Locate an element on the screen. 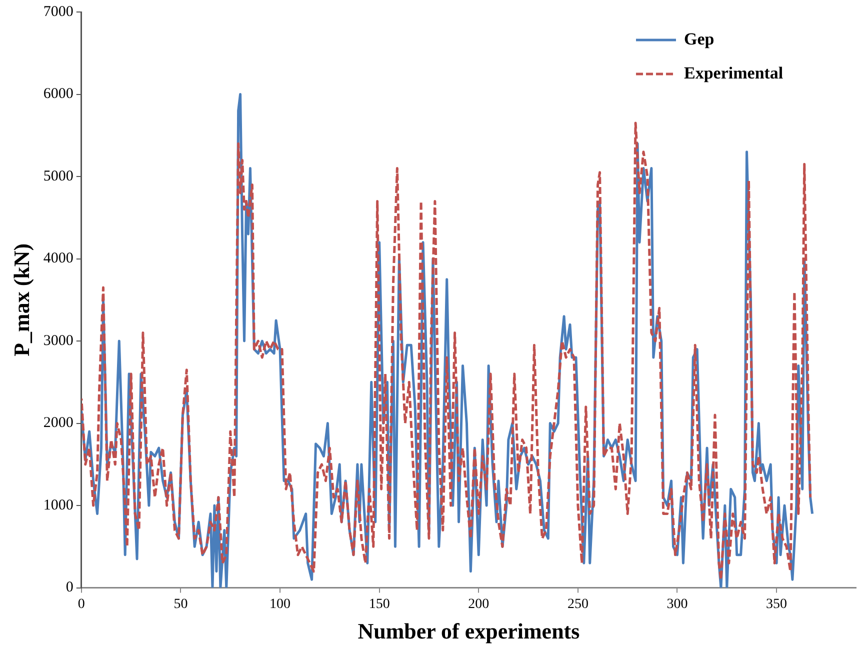 The image size is (858, 654). y-tick-label: 6000 is located at coordinates (58, 94).